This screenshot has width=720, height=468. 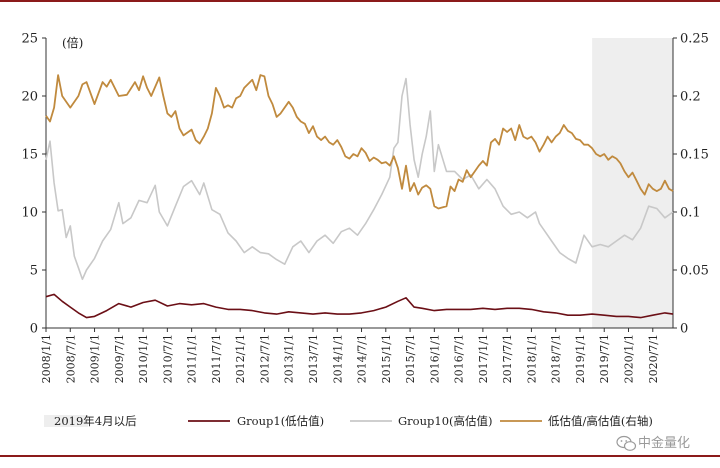 What do you see at coordinates (556, 358) in the screenshot?
I see `x-tick-label: 2018/7/1` at bounding box center [556, 358].